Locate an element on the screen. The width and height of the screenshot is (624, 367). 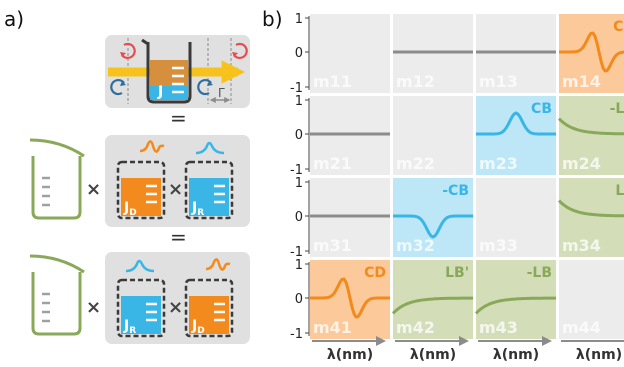
matrix-cell-m21: m21 is located at coordinates (350, 135).